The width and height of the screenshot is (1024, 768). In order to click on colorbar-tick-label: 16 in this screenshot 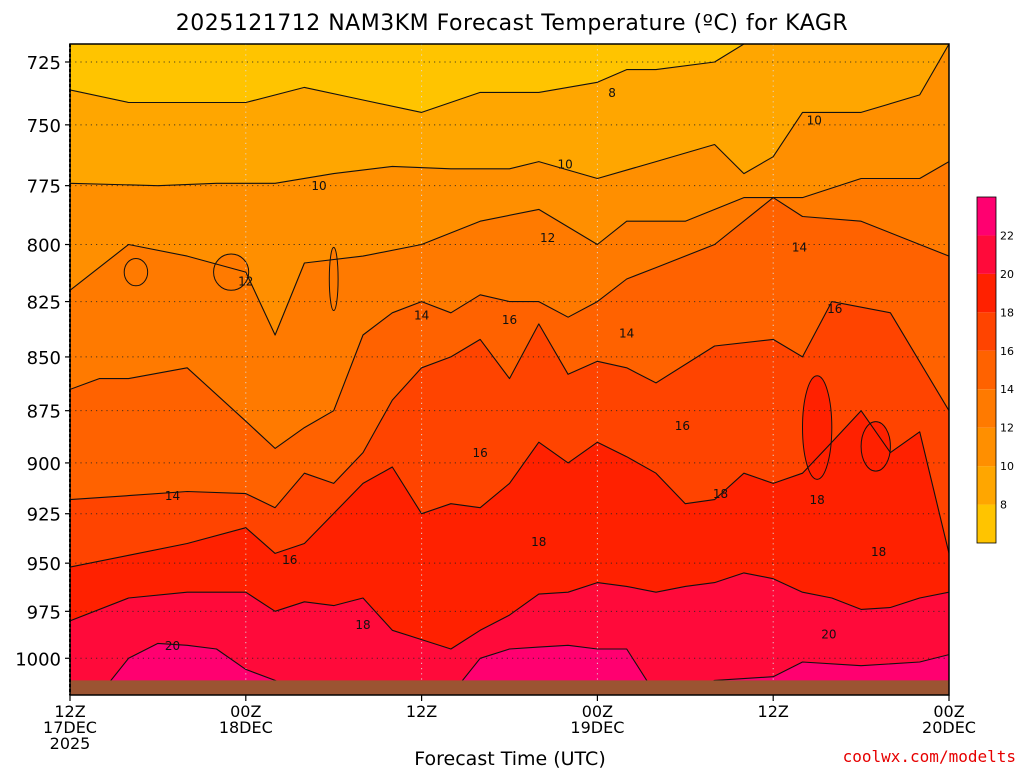, I will do `click(1007, 351)`.